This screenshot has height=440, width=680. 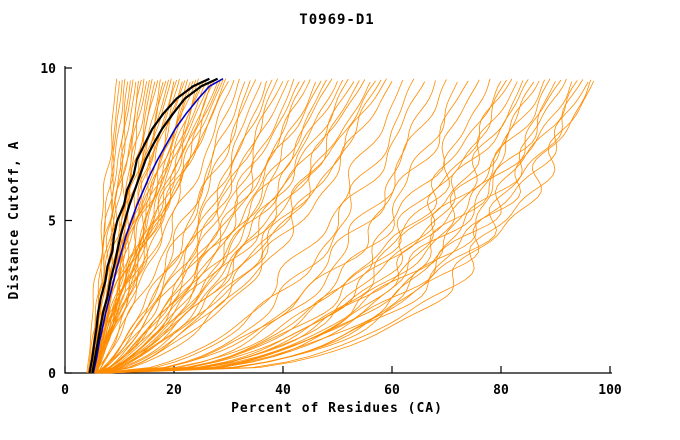 What do you see at coordinates (65, 390) in the screenshot?
I see `x-tick-label: 0` at bounding box center [65, 390].